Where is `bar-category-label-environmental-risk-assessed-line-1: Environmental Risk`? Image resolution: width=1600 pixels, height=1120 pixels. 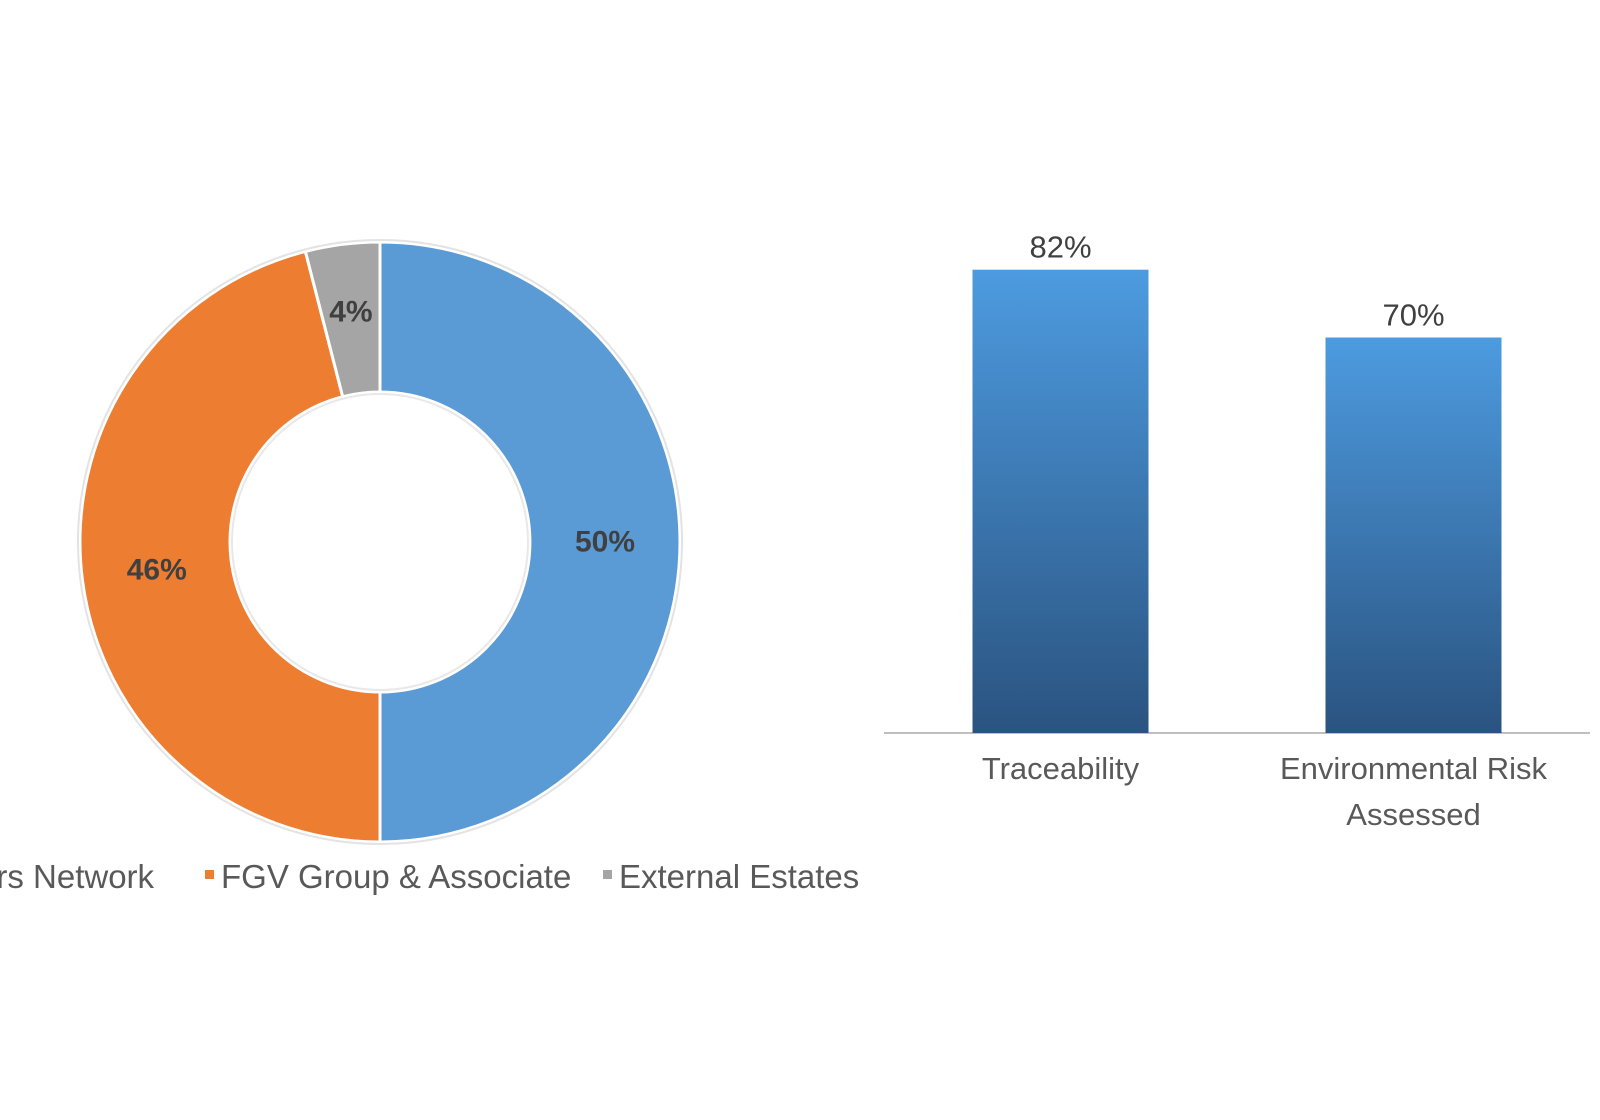 bar-category-label-environmental-risk-assessed-line-1: Environmental Risk is located at coordinates (1414, 768).